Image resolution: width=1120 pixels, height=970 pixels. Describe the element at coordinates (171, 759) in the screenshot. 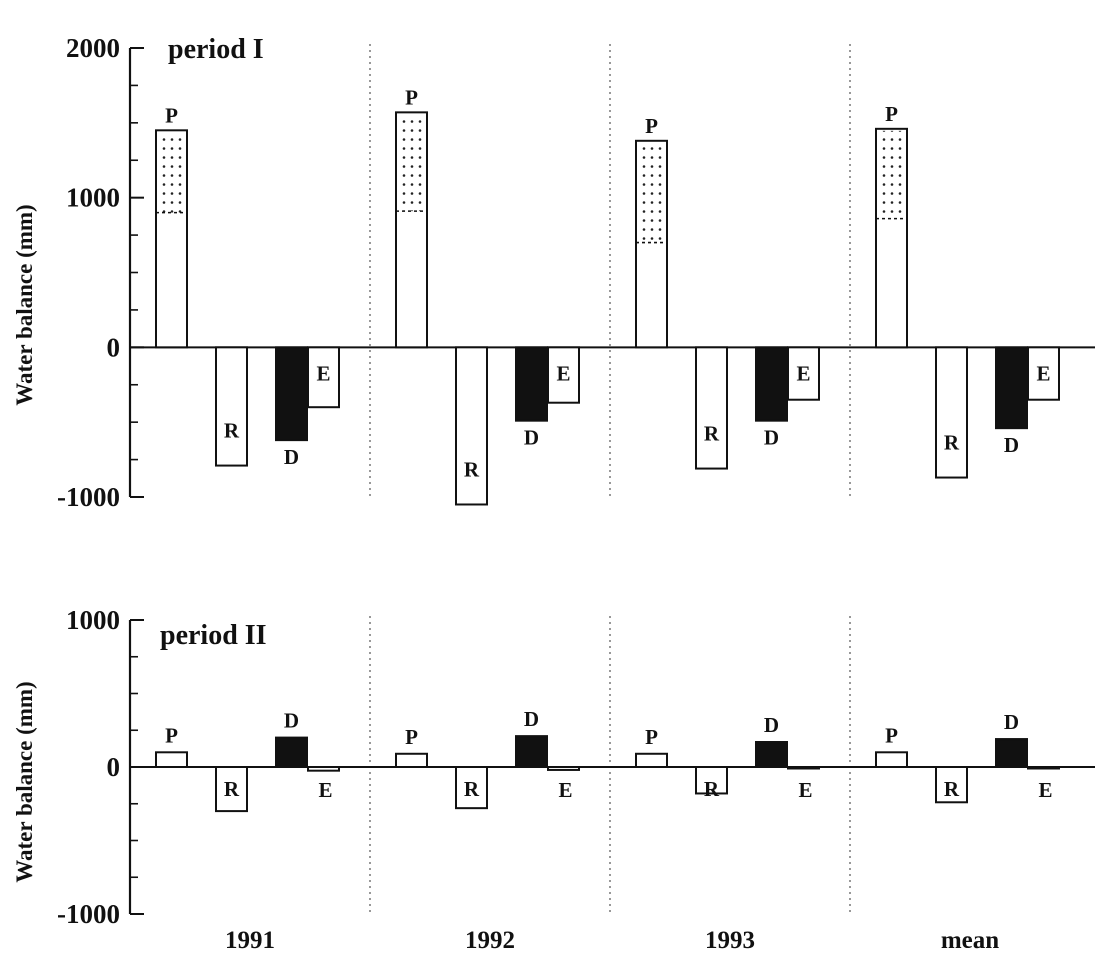

I see `bar-p-1991` at that location.